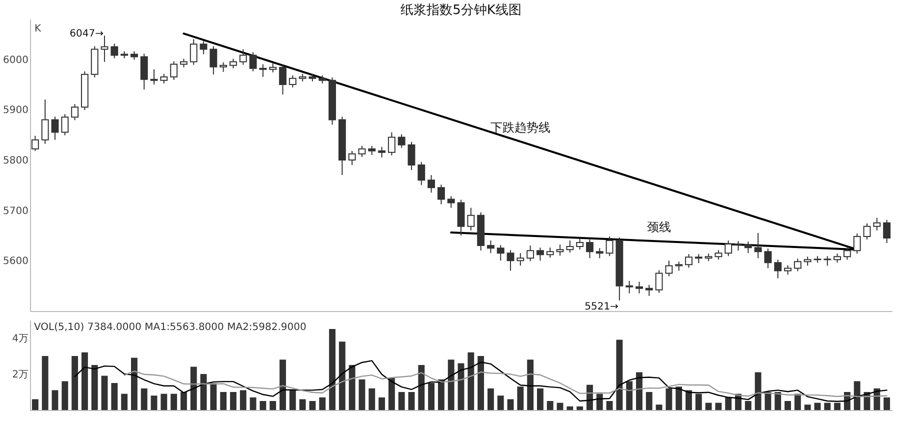 This screenshot has height=421, width=900. I want to click on y-tick-label: 5800, so click(15, 160).